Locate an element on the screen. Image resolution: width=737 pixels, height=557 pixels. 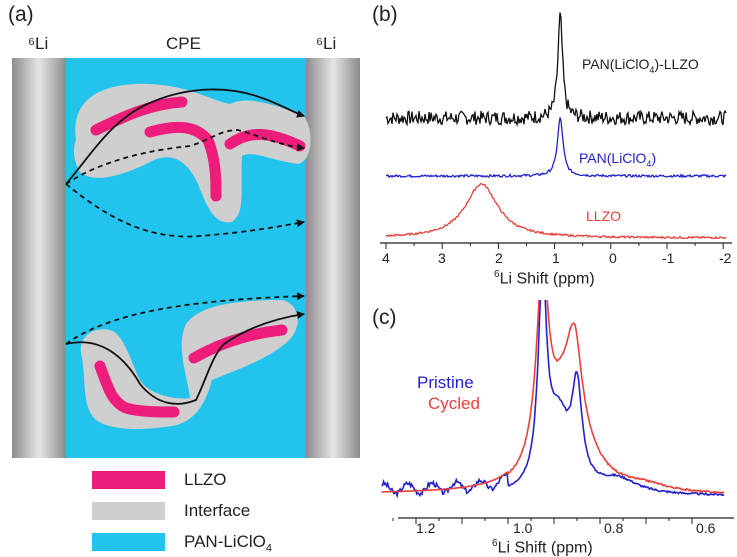
upper-path-dashed is located at coordinates (185, 157).